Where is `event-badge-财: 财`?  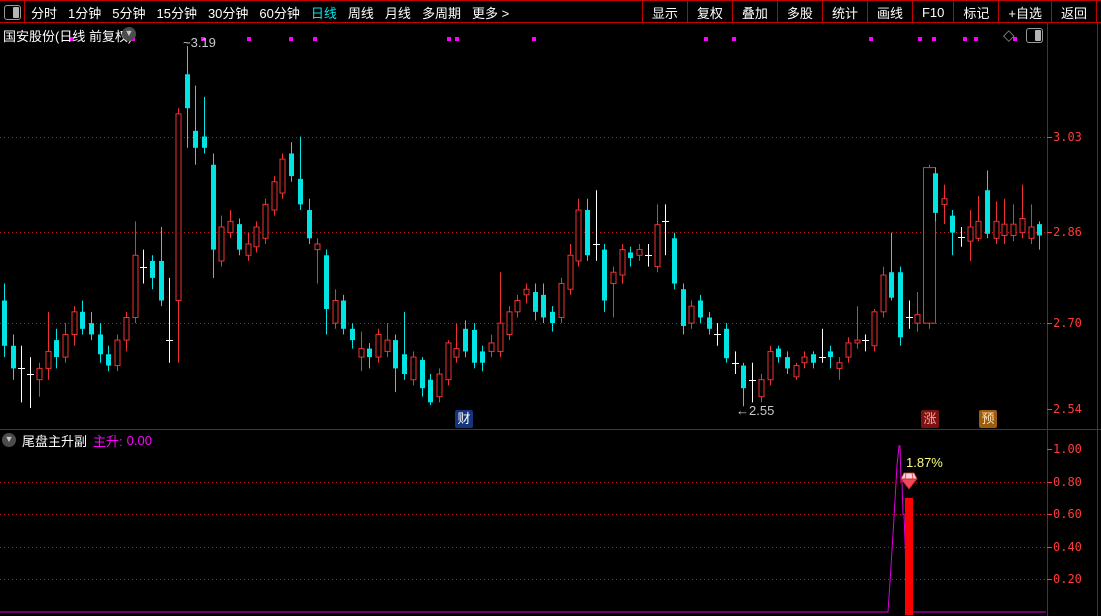 event-badge-财: 财 is located at coordinates (464, 419).